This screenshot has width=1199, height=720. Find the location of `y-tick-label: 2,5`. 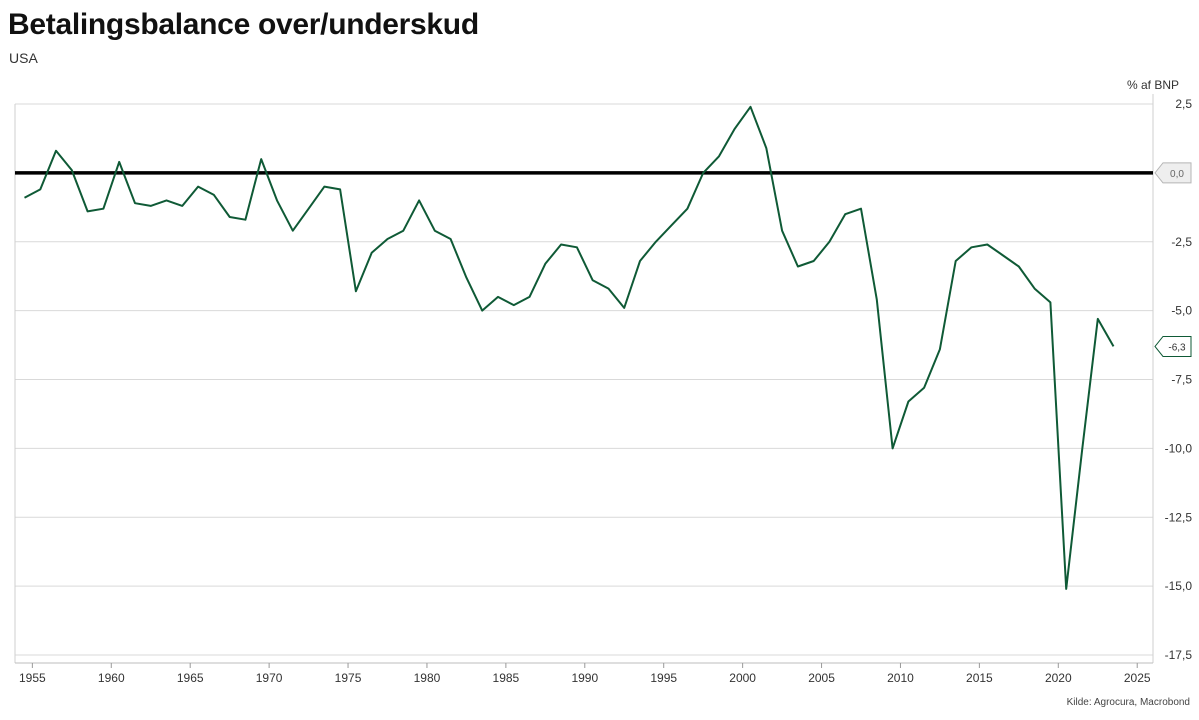

y-tick-label: 2,5 is located at coordinates (1183, 104).